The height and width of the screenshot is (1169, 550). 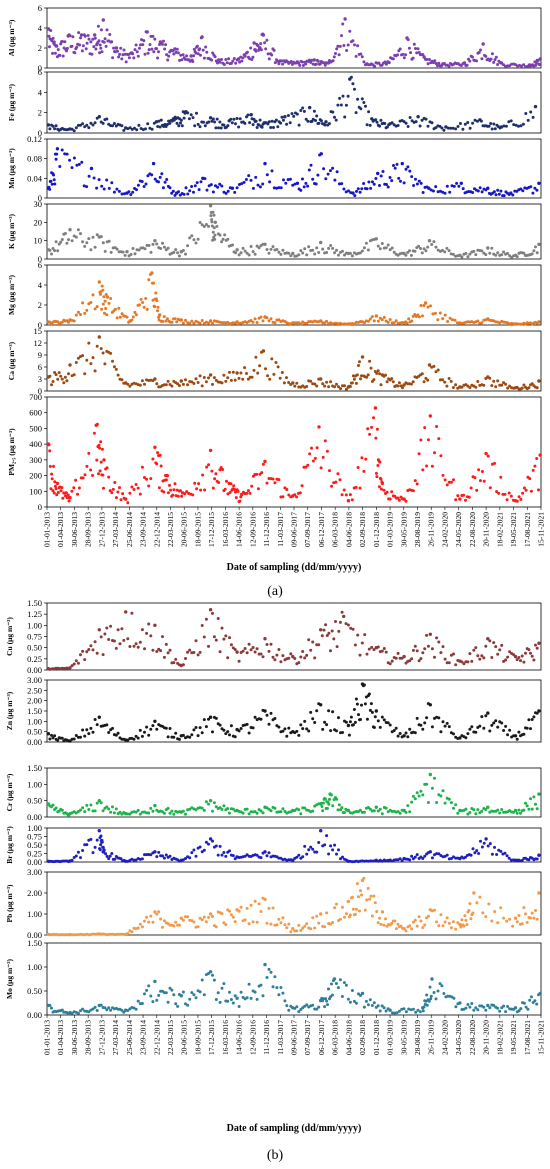 I want to click on x-tick-label: 12-09-2016, so click(x=252, y=529).